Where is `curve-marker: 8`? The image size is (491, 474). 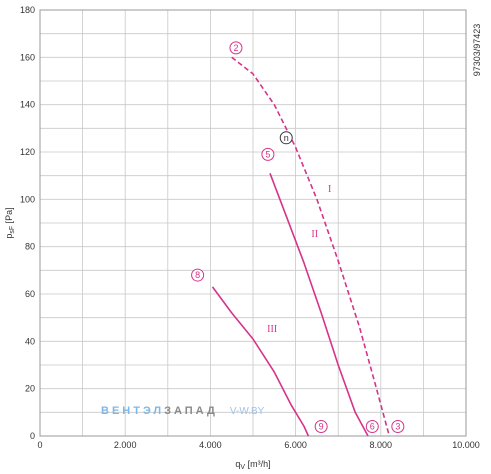 curve-marker: 8 is located at coordinates (198, 275).